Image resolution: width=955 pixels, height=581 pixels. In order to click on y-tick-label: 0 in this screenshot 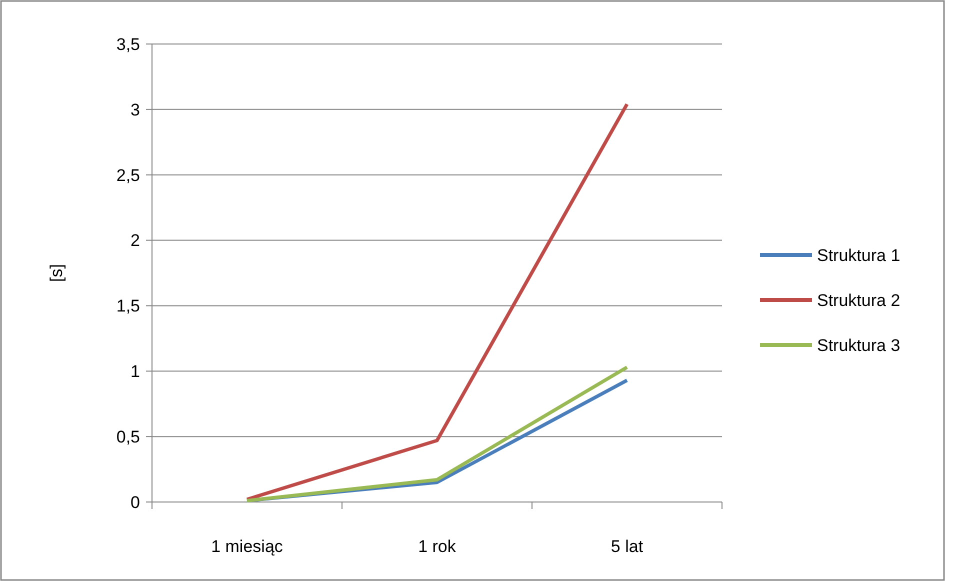, I will do `click(135, 502)`.